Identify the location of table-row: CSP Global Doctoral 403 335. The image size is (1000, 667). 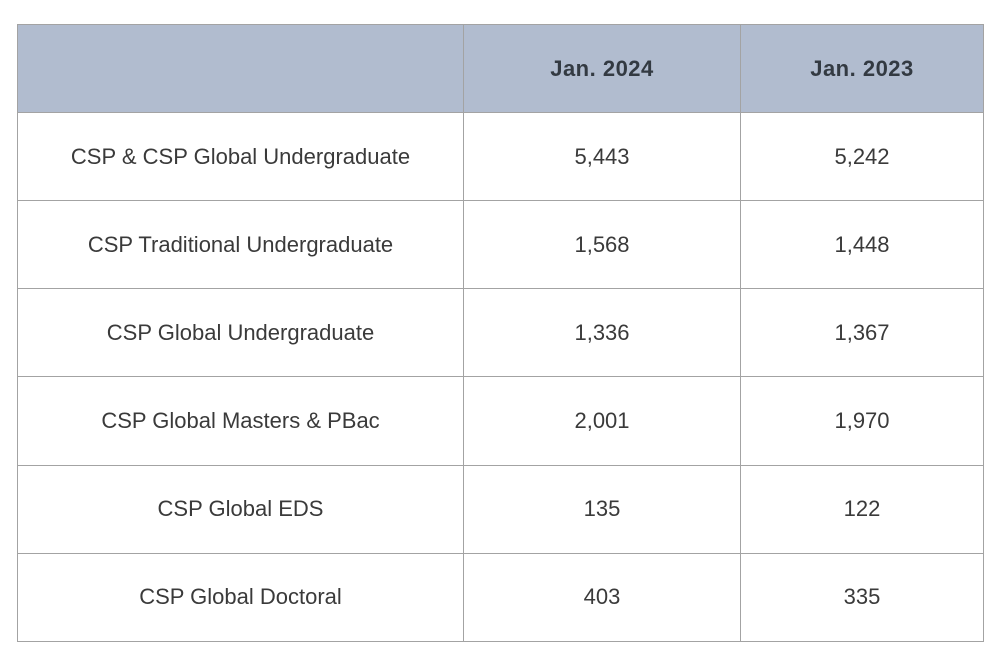
(500, 597).